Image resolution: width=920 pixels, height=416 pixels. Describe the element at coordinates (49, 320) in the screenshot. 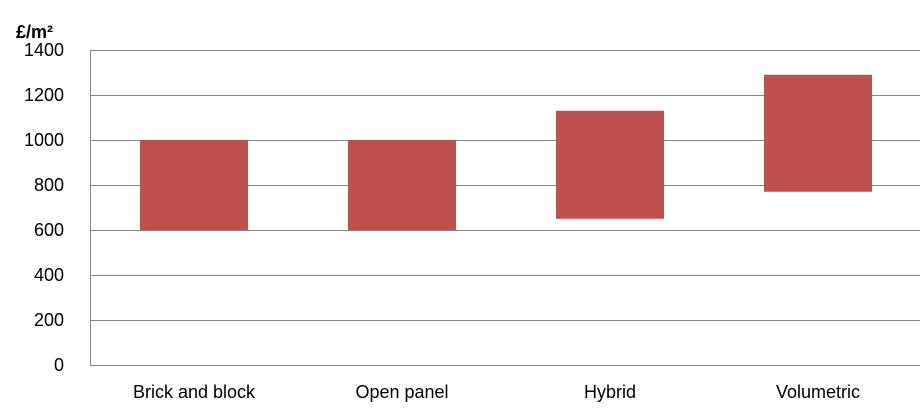

I see `y-tick-label: 200` at that location.